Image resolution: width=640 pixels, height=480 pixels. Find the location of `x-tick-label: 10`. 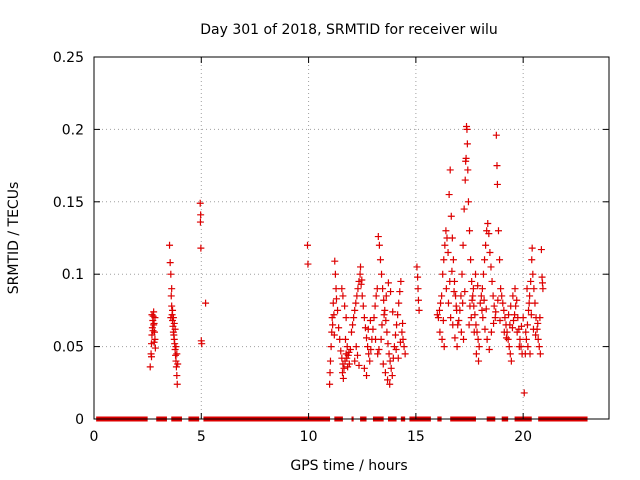

x-tick-label: 10 is located at coordinates (309, 437).